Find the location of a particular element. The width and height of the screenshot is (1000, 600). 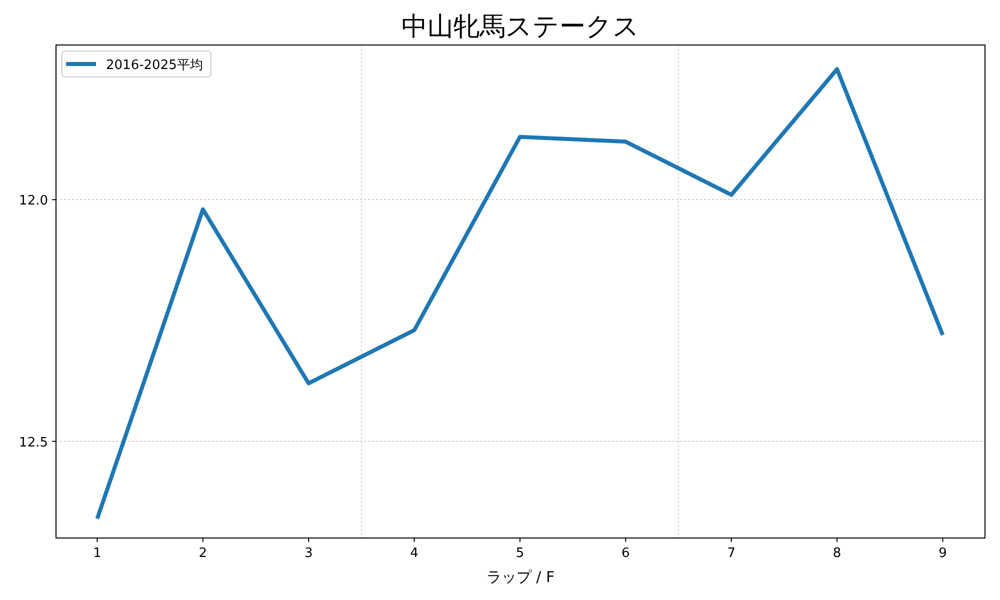

x-tick-label: 4 is located at coordinates (414, 553).